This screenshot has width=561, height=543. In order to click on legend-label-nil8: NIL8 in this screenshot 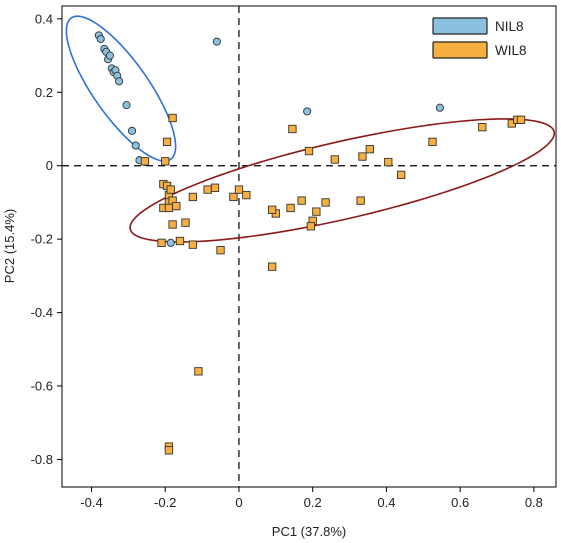, I will do `click(509, 26)`.